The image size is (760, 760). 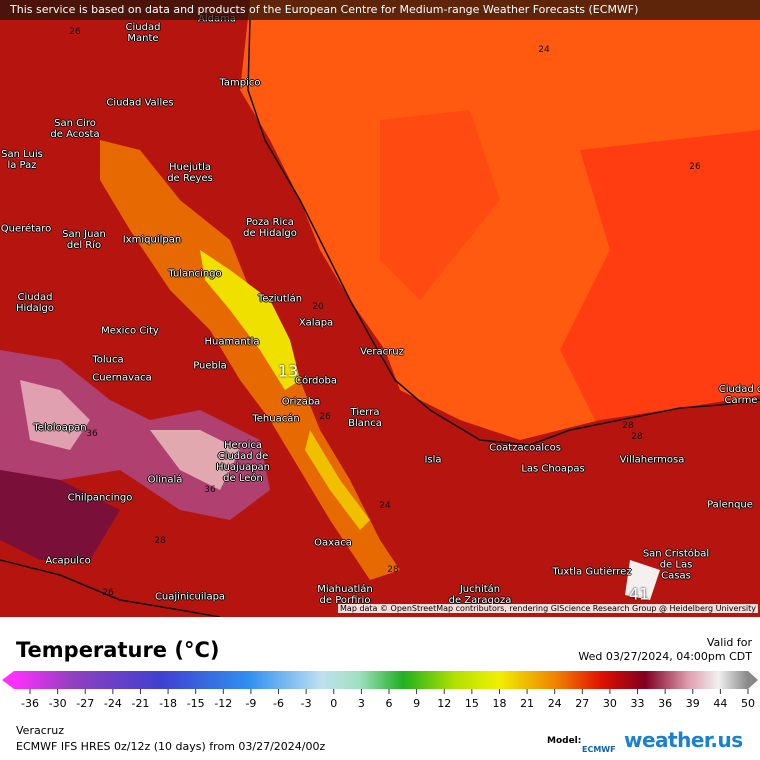 I want to click on contour-label: 41, so click(x=639, y=594).